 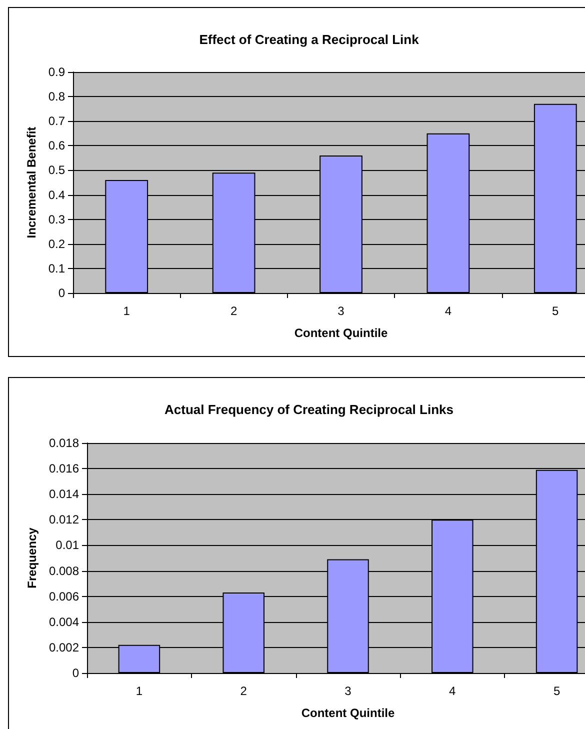 I want to click on y-tick-label: 0.004, so click(x=64, y=621).